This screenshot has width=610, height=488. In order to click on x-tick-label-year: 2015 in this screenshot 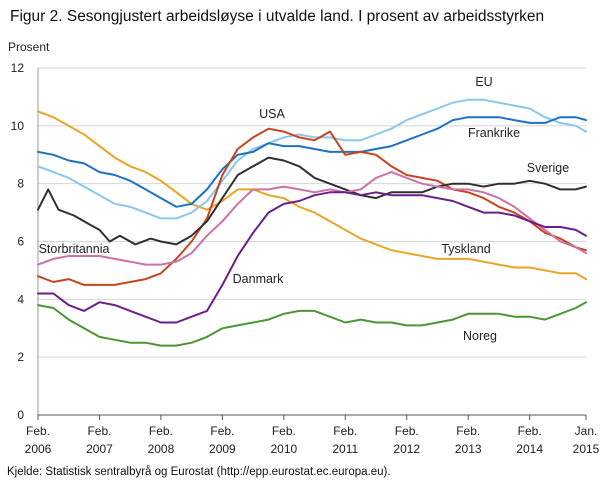, I will do `click(586, 449)`.